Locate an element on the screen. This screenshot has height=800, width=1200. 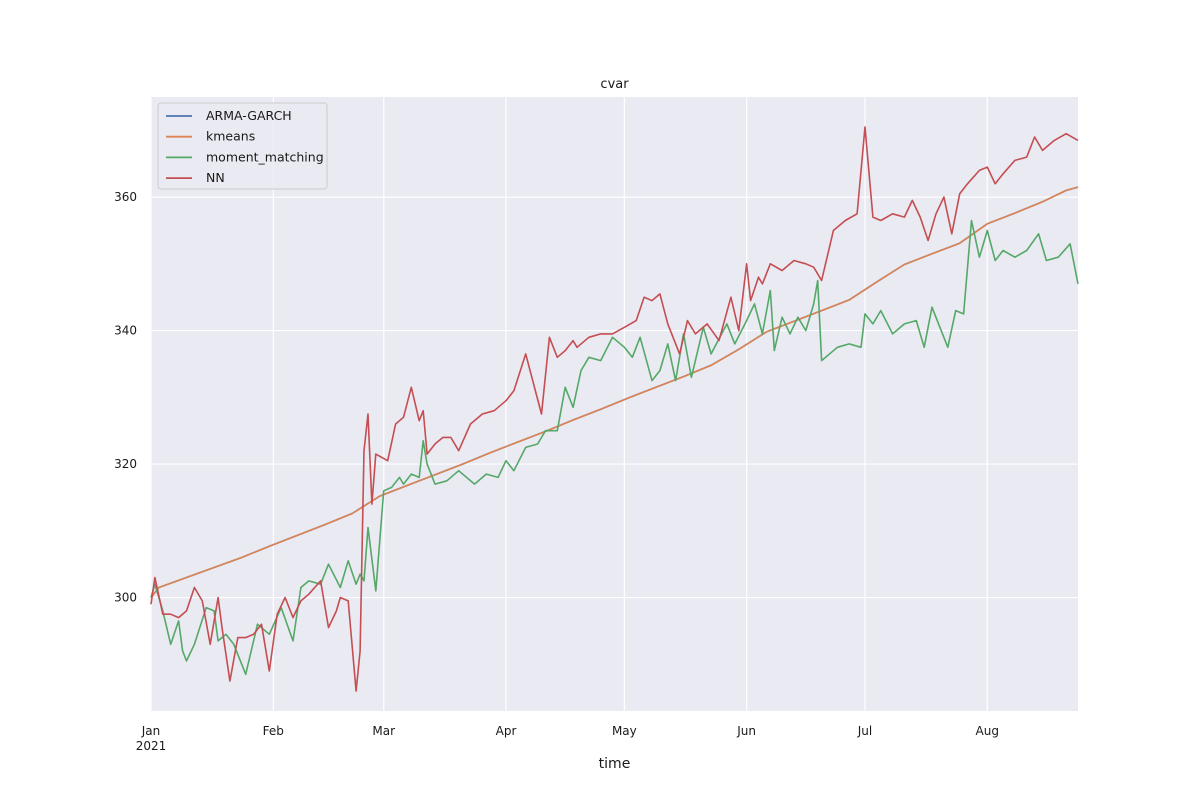
legend-frame is located at coordinates (242, 146).